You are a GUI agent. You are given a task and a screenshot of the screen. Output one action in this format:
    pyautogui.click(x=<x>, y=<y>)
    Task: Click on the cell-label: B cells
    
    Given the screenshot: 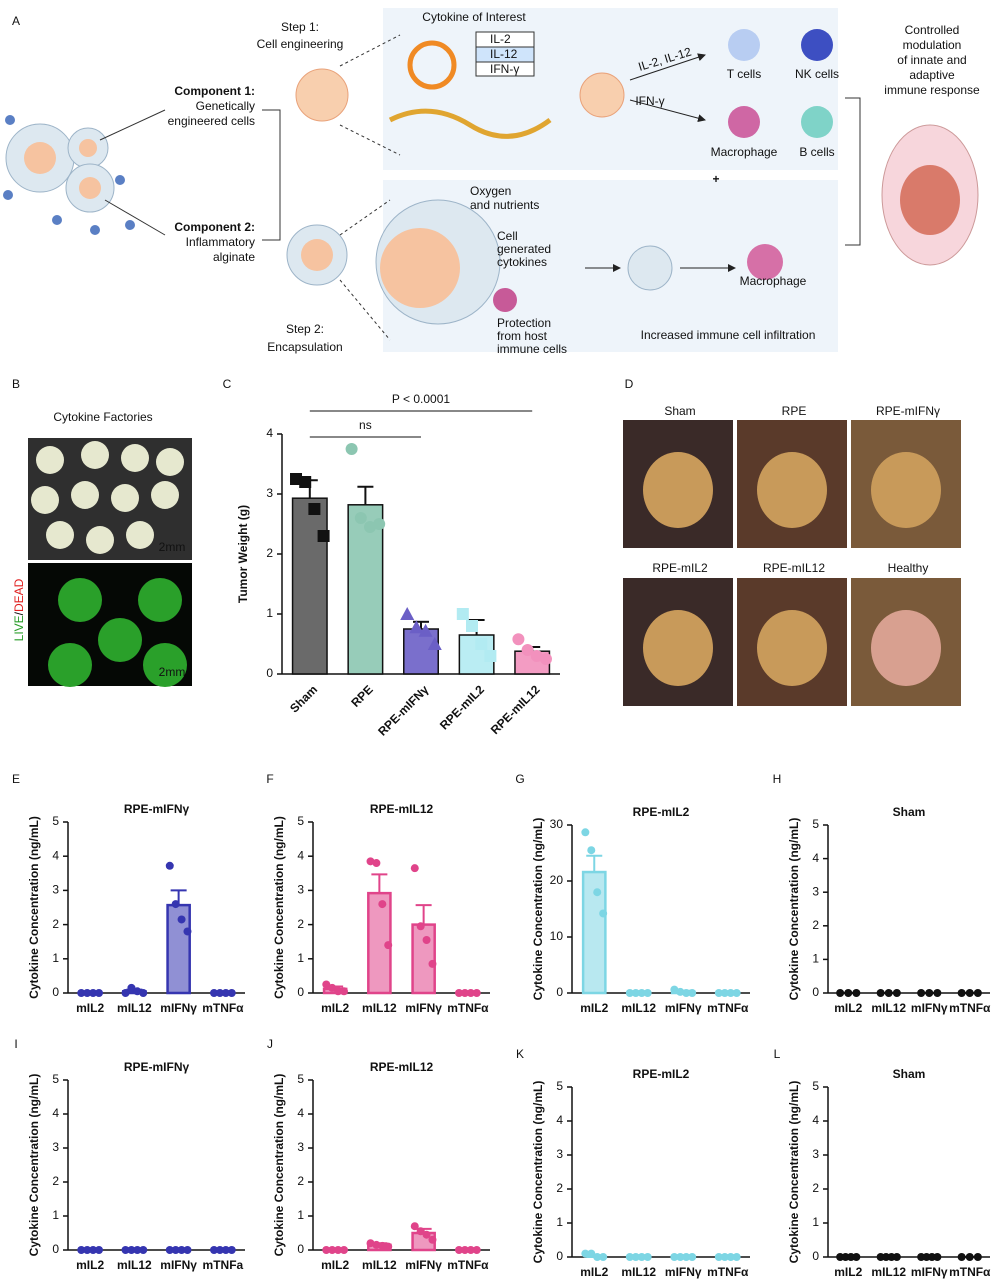 What is the action you would take?
    pyautogui.click(x=816, y=152)
    